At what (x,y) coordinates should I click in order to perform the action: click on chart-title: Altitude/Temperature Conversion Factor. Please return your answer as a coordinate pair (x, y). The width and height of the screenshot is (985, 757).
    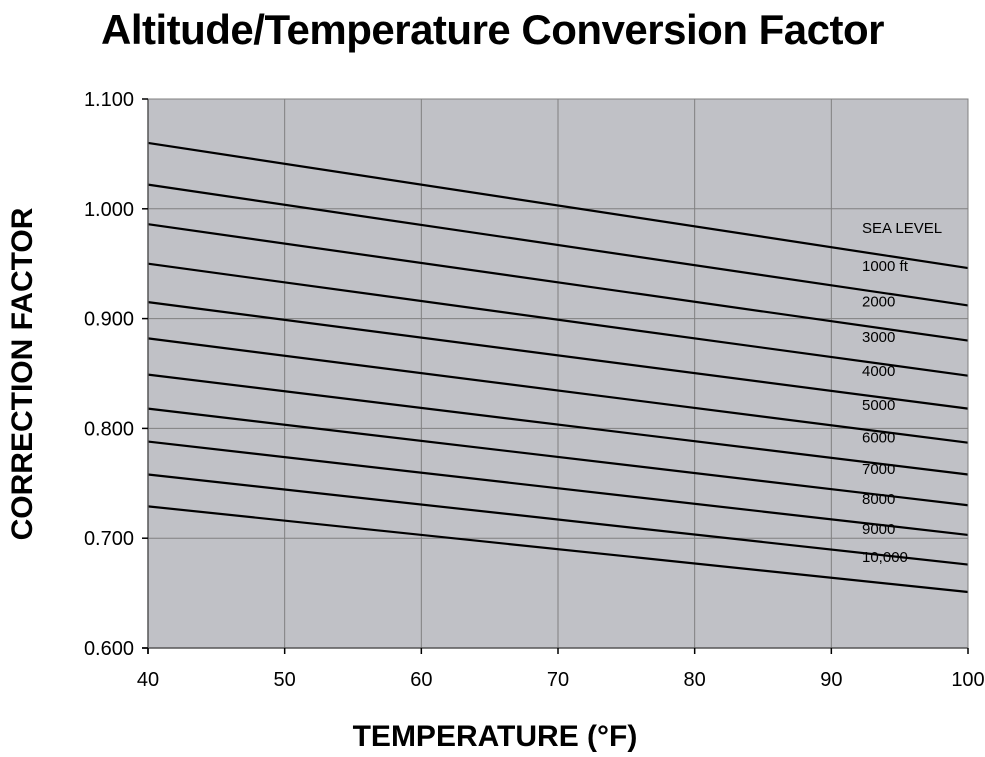
    Looking at the image, I should click on (492, 29).